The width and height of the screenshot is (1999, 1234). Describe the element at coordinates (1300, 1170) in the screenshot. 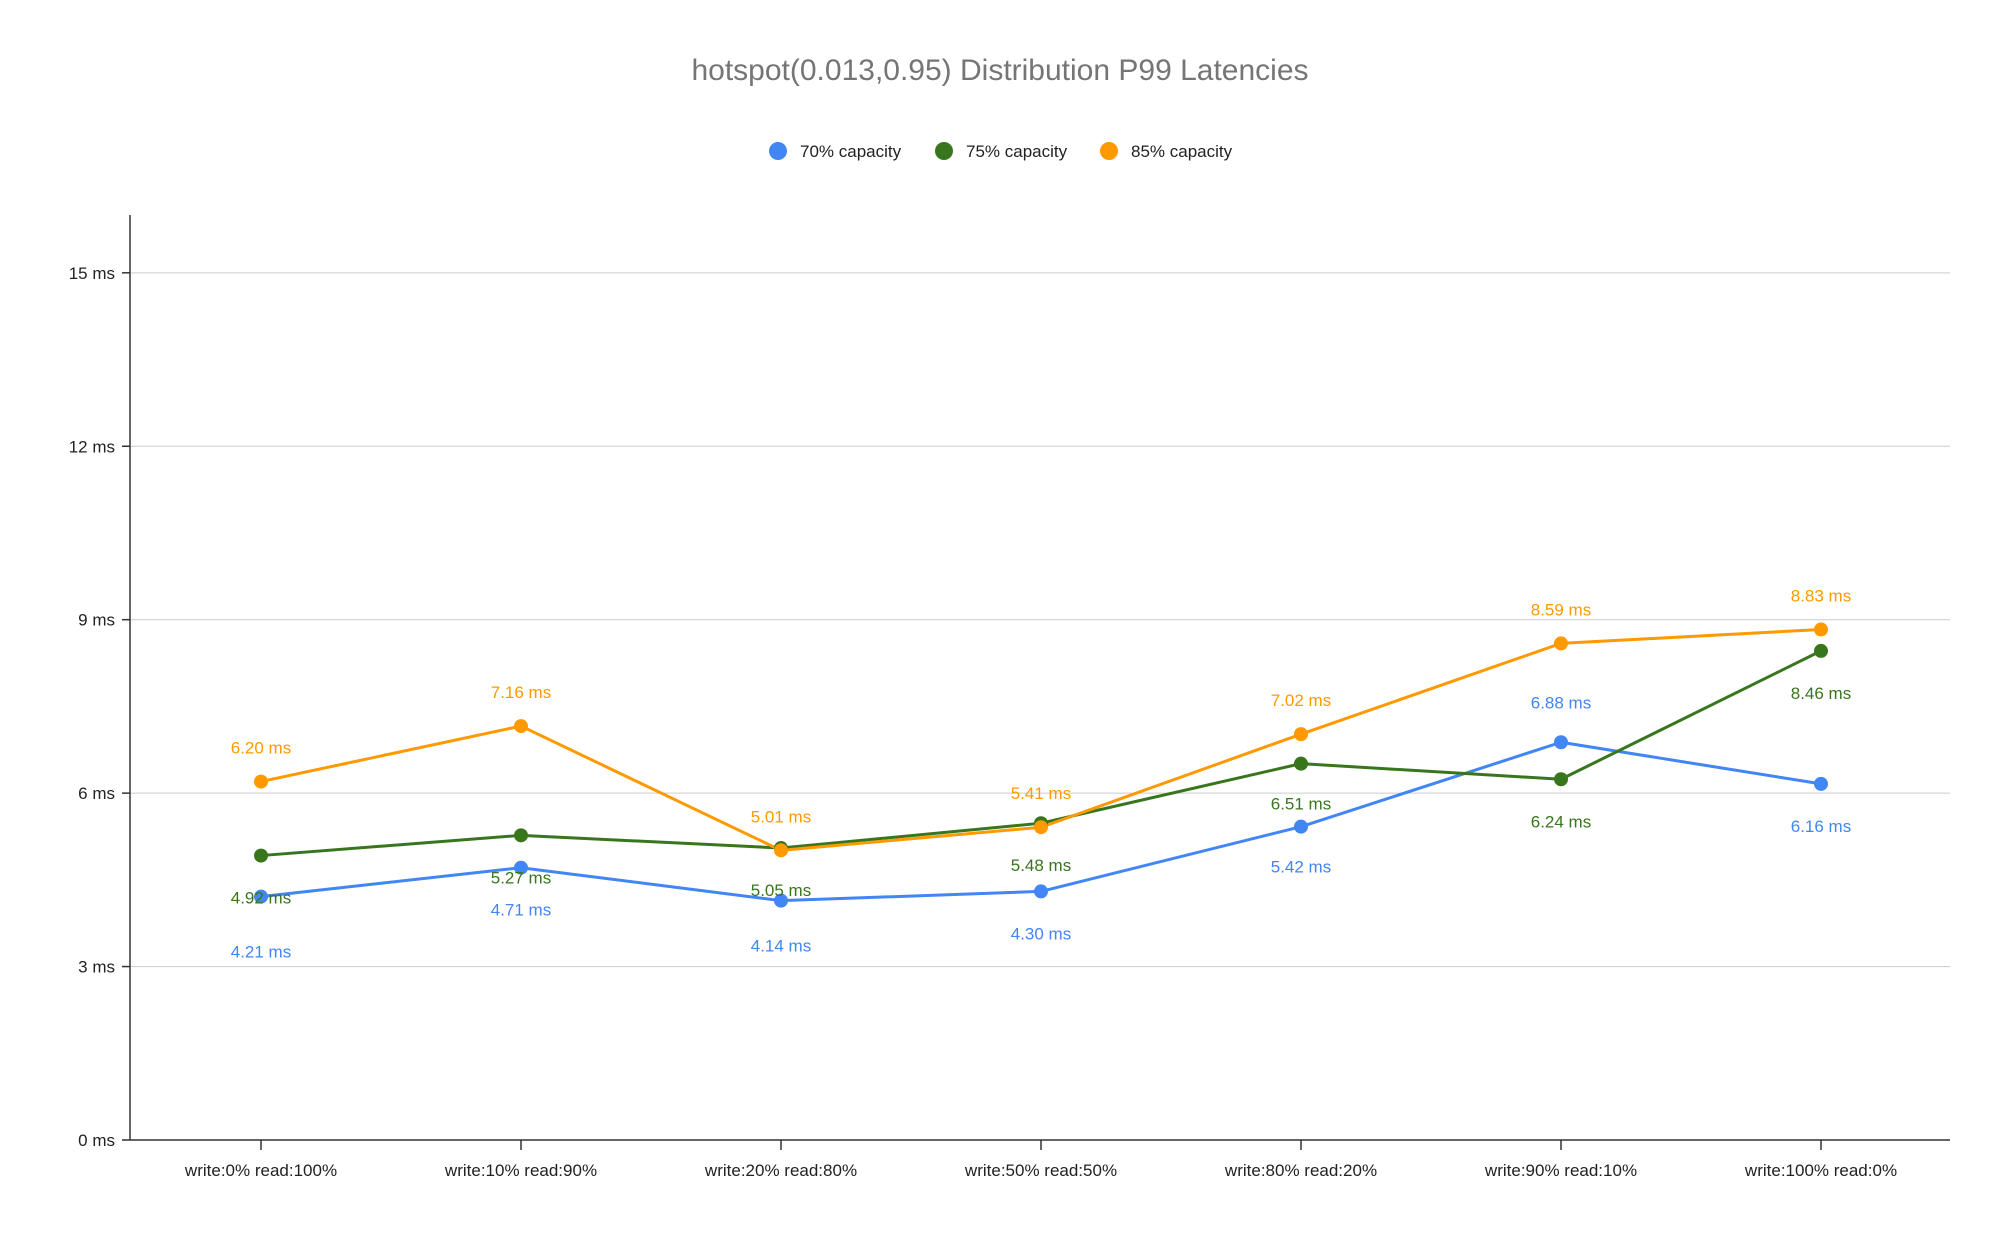

I see `x-tick-label: write:80% read:20%` at that location.